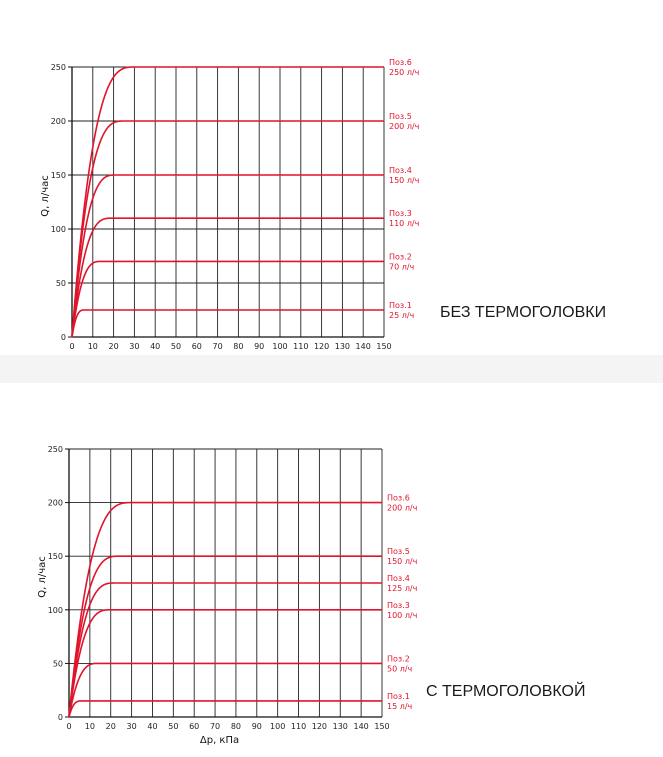  I want to click on series-value-label: 25 л/ч, so click(401, 315).